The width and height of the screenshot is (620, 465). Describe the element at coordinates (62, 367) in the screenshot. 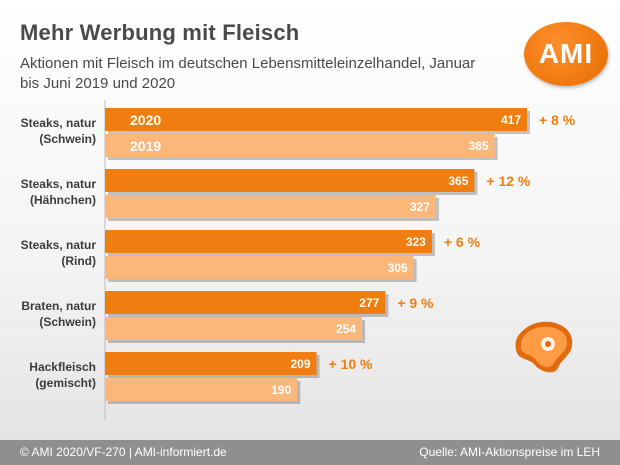

I see `category-label-line: Hackfleisch` at that location.